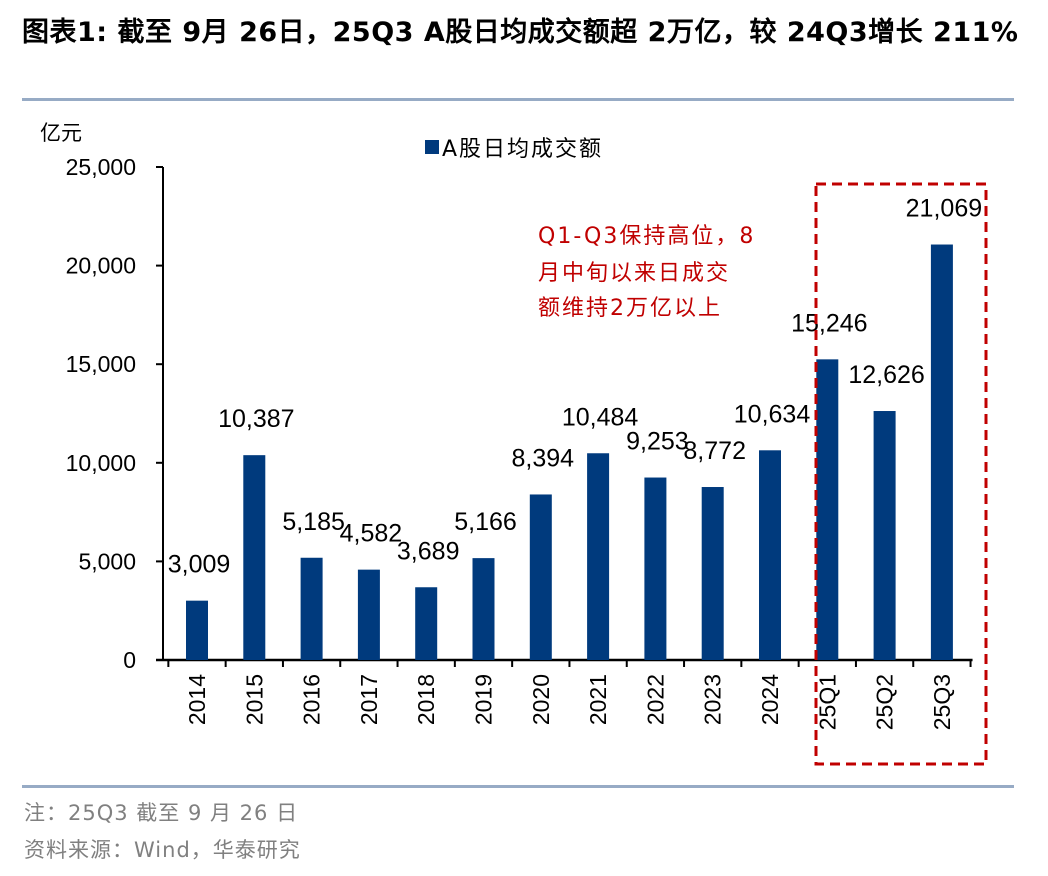 The width and height of the screenshot is (1048, 876). I want to click on data-label: 8,394, so click(543, 458).